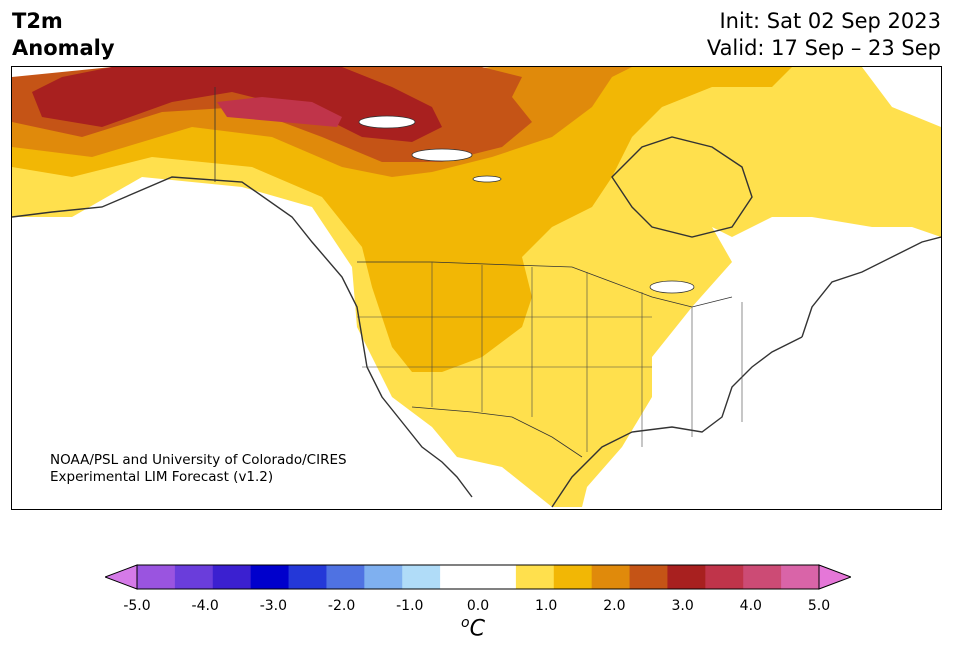  I want to click on colorbar-tick-label: 1.0, so click(546, 606).